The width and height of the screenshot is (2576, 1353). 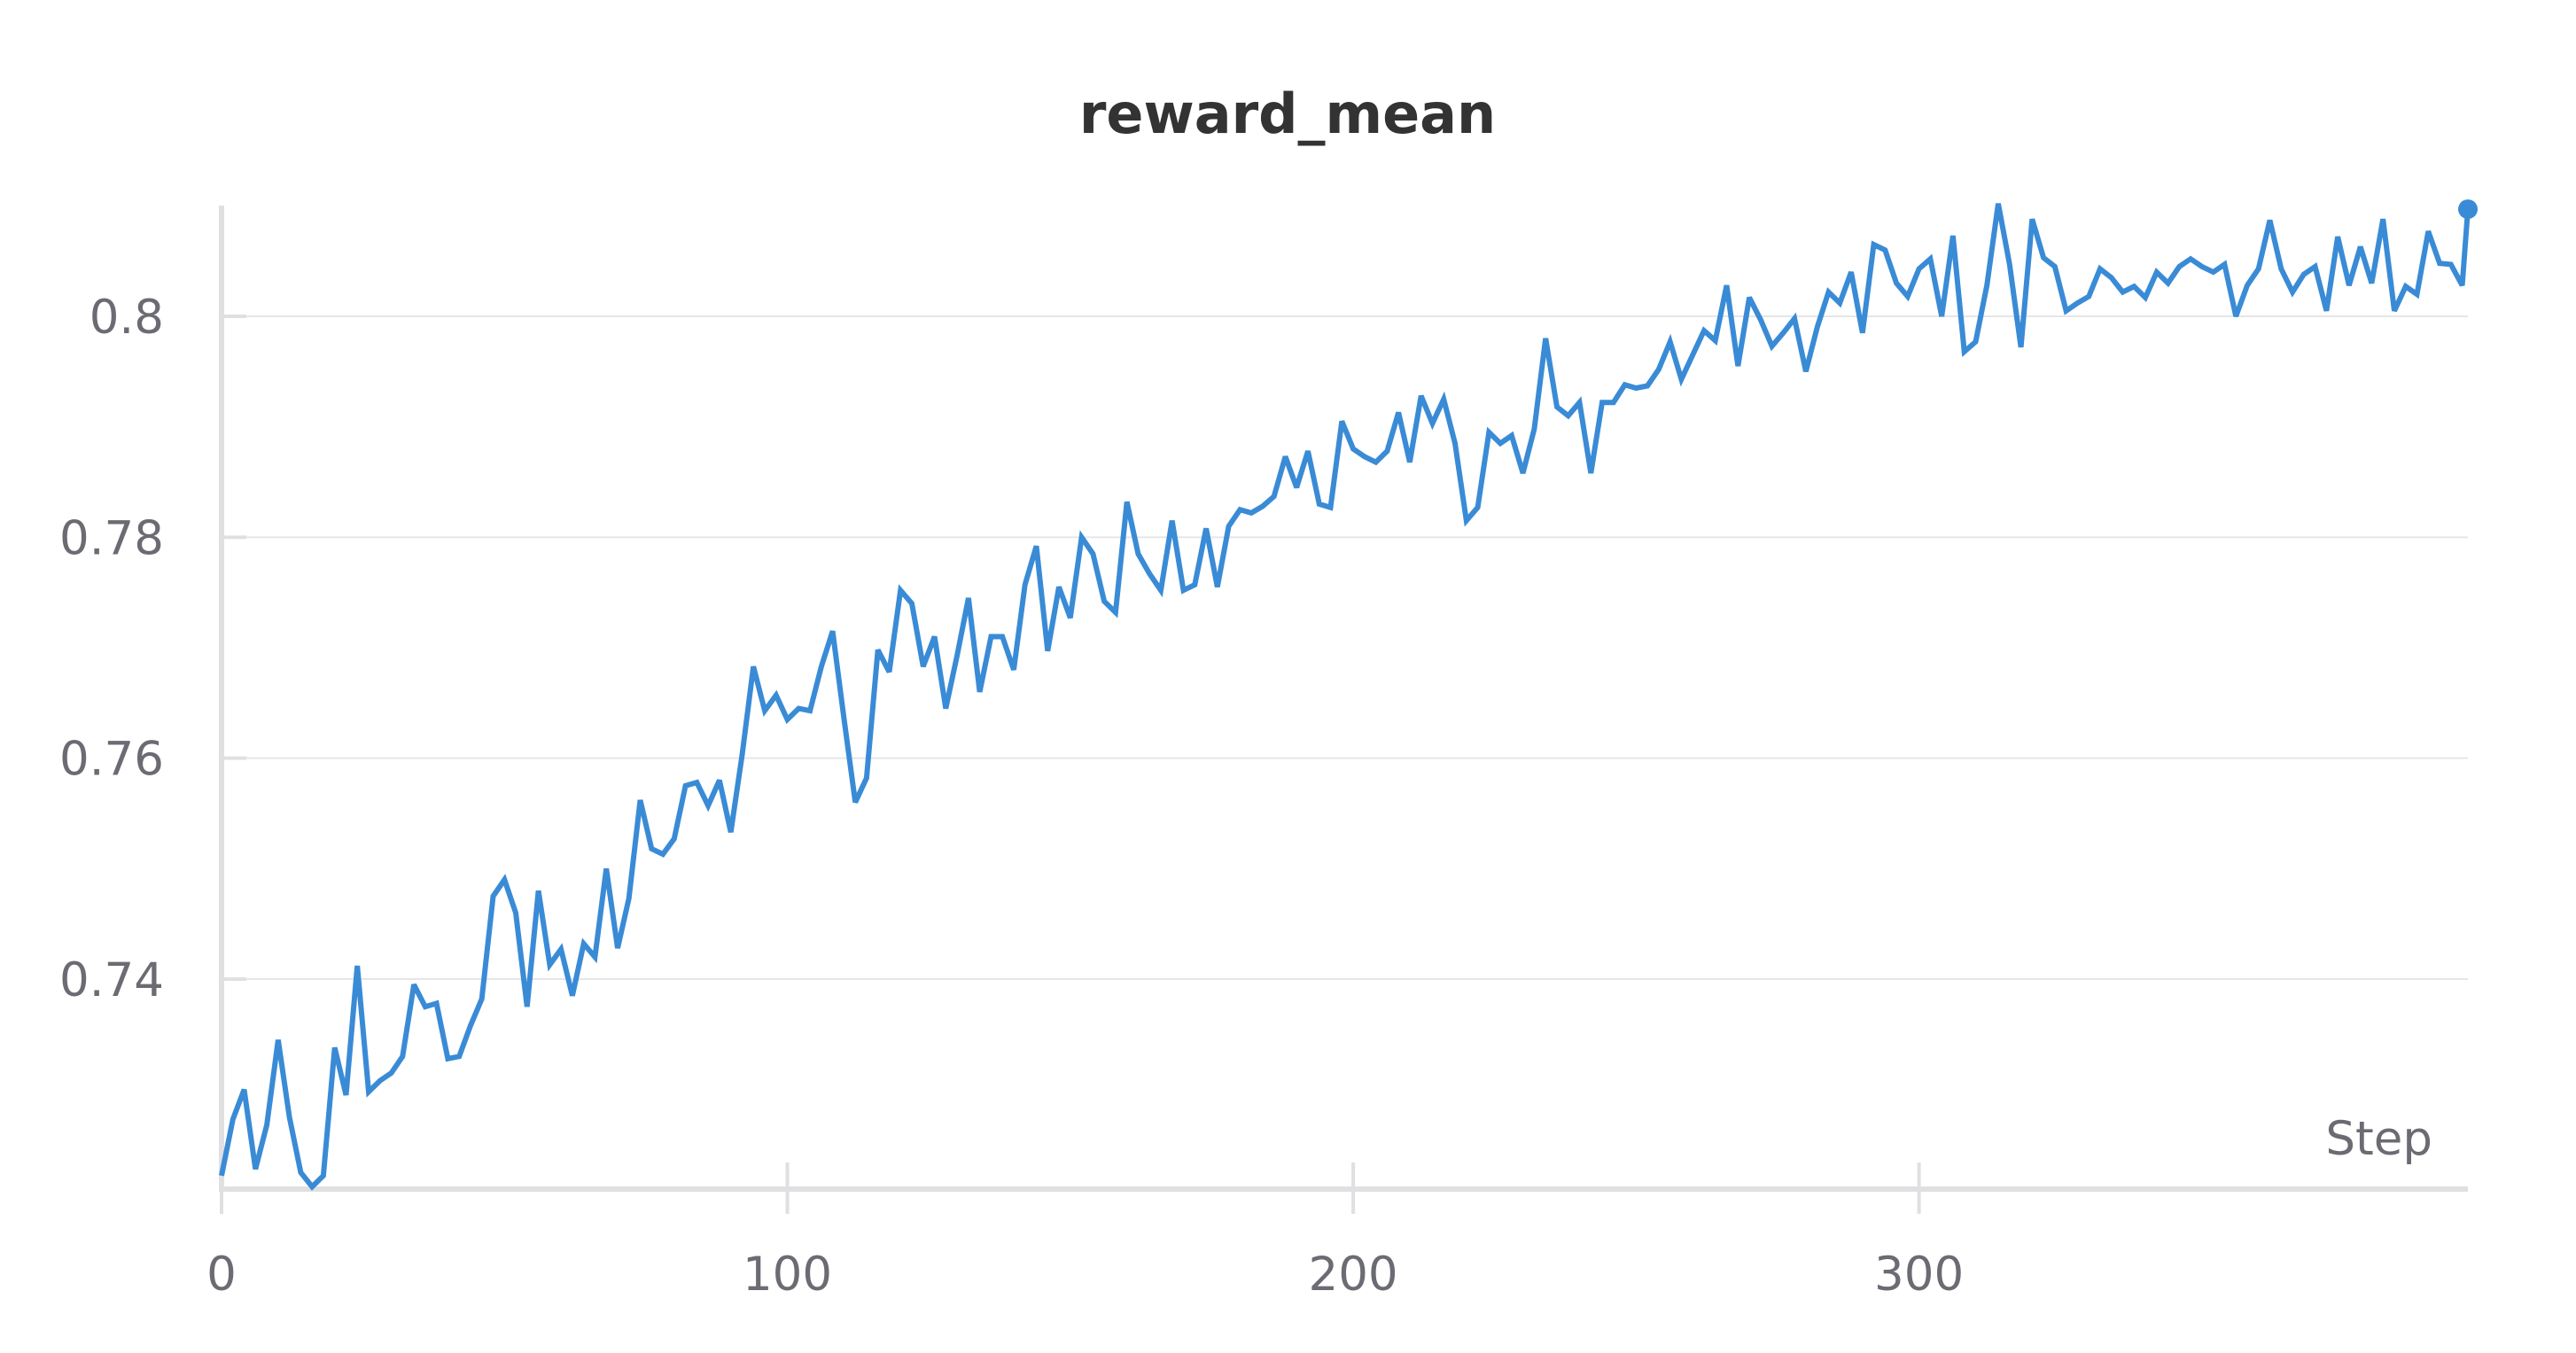 What do you see at coordinates (788, 1275) in the screenshot?
I see `x-tick-label: 100` at bounding box center [788, 1275].